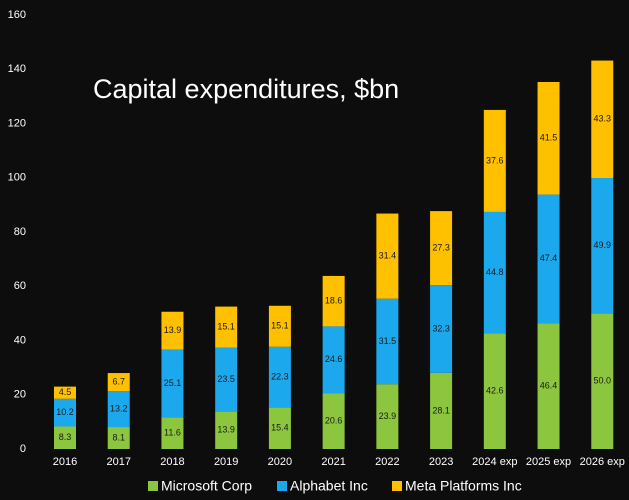 The height and width of the screenshot is (500, 629). I want to click on x-tick-label: 2022, so click(387, 462).